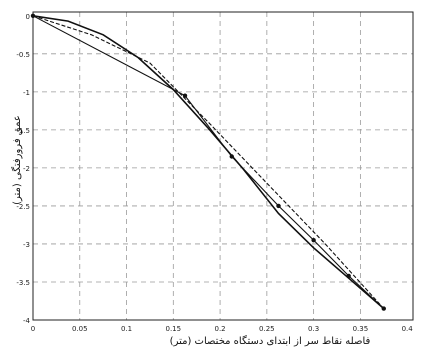 The height and width of the screenshot is (358, 422). Describe the element at coordinates (267, 329) in the screenshot. I see `x-tick-label: 0.25` at that location.